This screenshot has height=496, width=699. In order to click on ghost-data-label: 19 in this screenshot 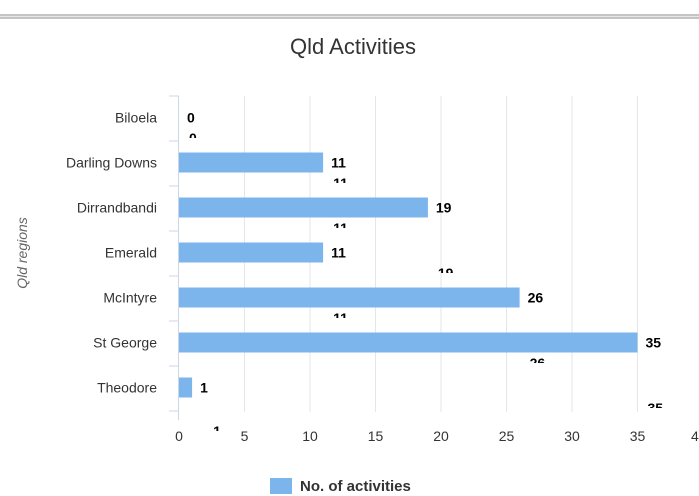, I will do `click(446, 273)`.